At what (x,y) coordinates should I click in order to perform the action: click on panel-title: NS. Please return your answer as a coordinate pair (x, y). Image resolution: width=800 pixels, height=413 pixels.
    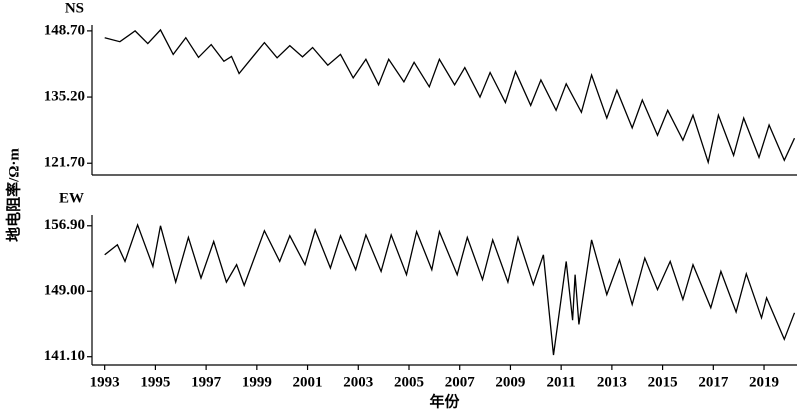
    Looking at the image, I should click on (74, 8).